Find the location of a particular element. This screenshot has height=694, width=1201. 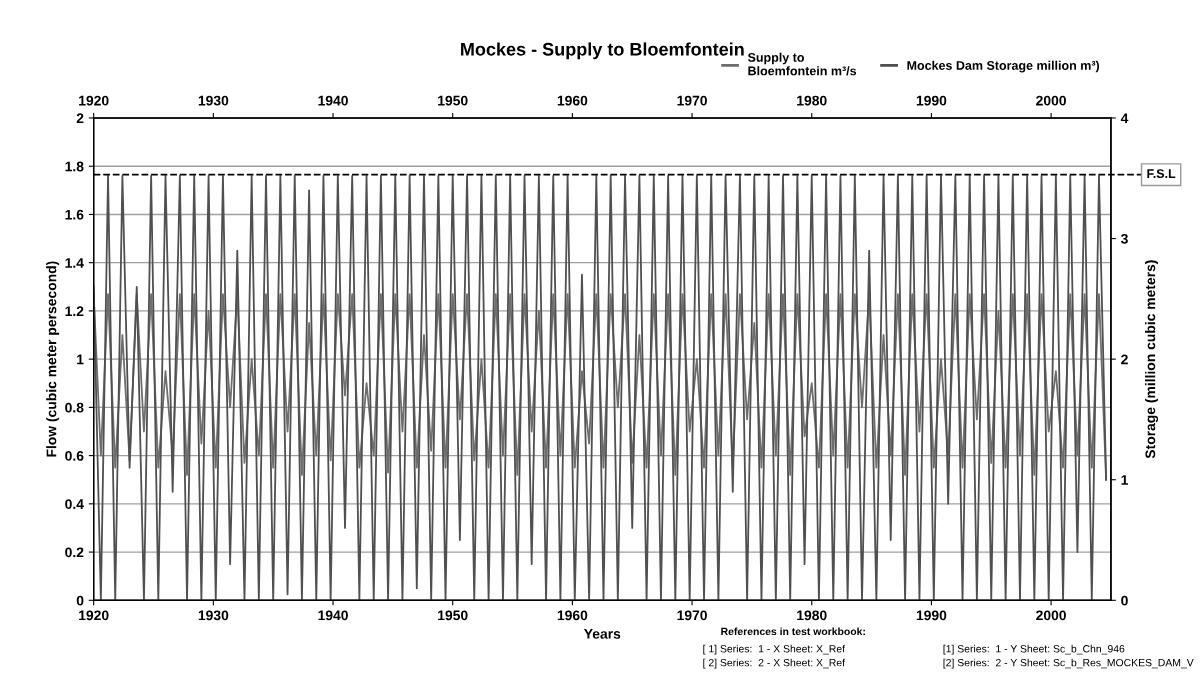

y-tick-label: 2 is located at coordinates (80, 118).